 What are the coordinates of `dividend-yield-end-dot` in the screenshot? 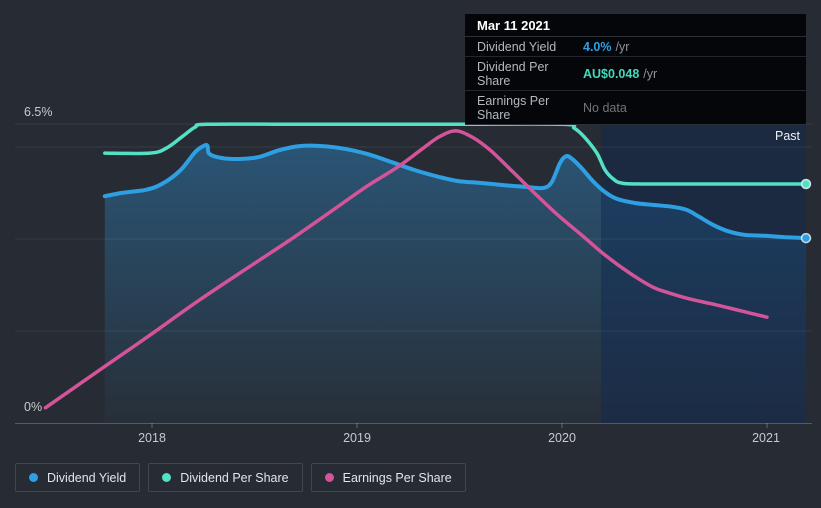 It's located at (806, 238).